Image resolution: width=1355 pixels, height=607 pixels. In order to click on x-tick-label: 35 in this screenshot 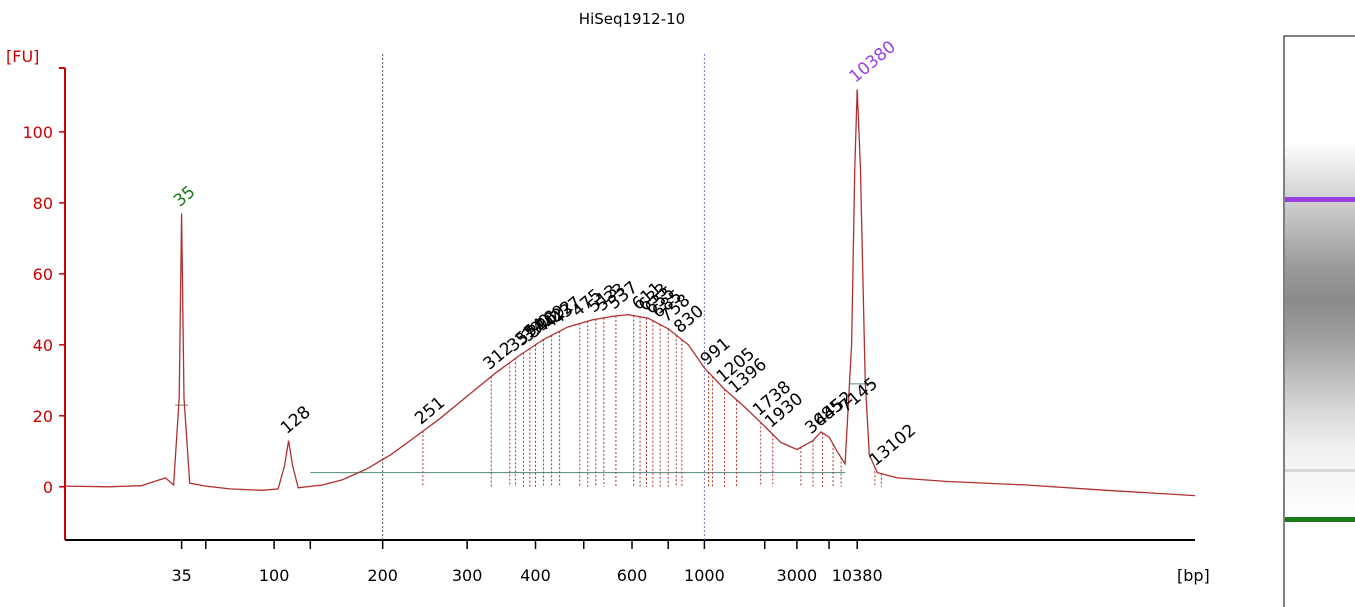, I will do `click(181, 575)`.